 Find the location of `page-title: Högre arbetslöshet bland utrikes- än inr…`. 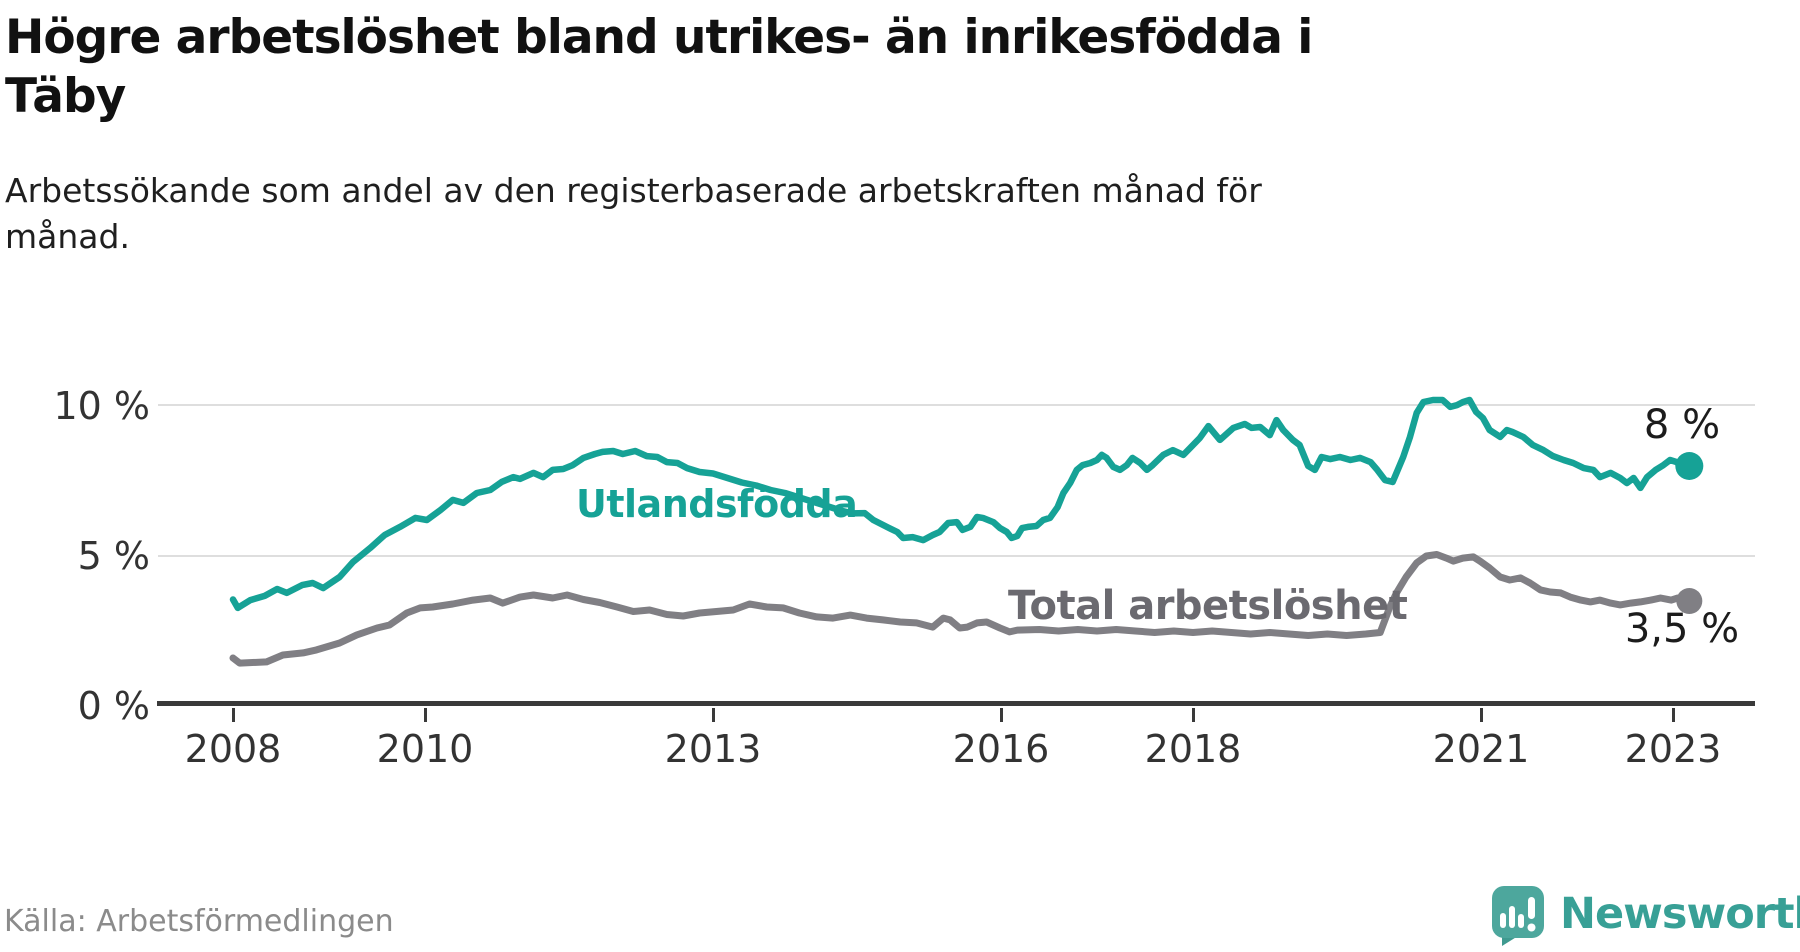

page-title: Högre arbetslöshet bland utrikes- än inr… is located at coordinates (659, 67).